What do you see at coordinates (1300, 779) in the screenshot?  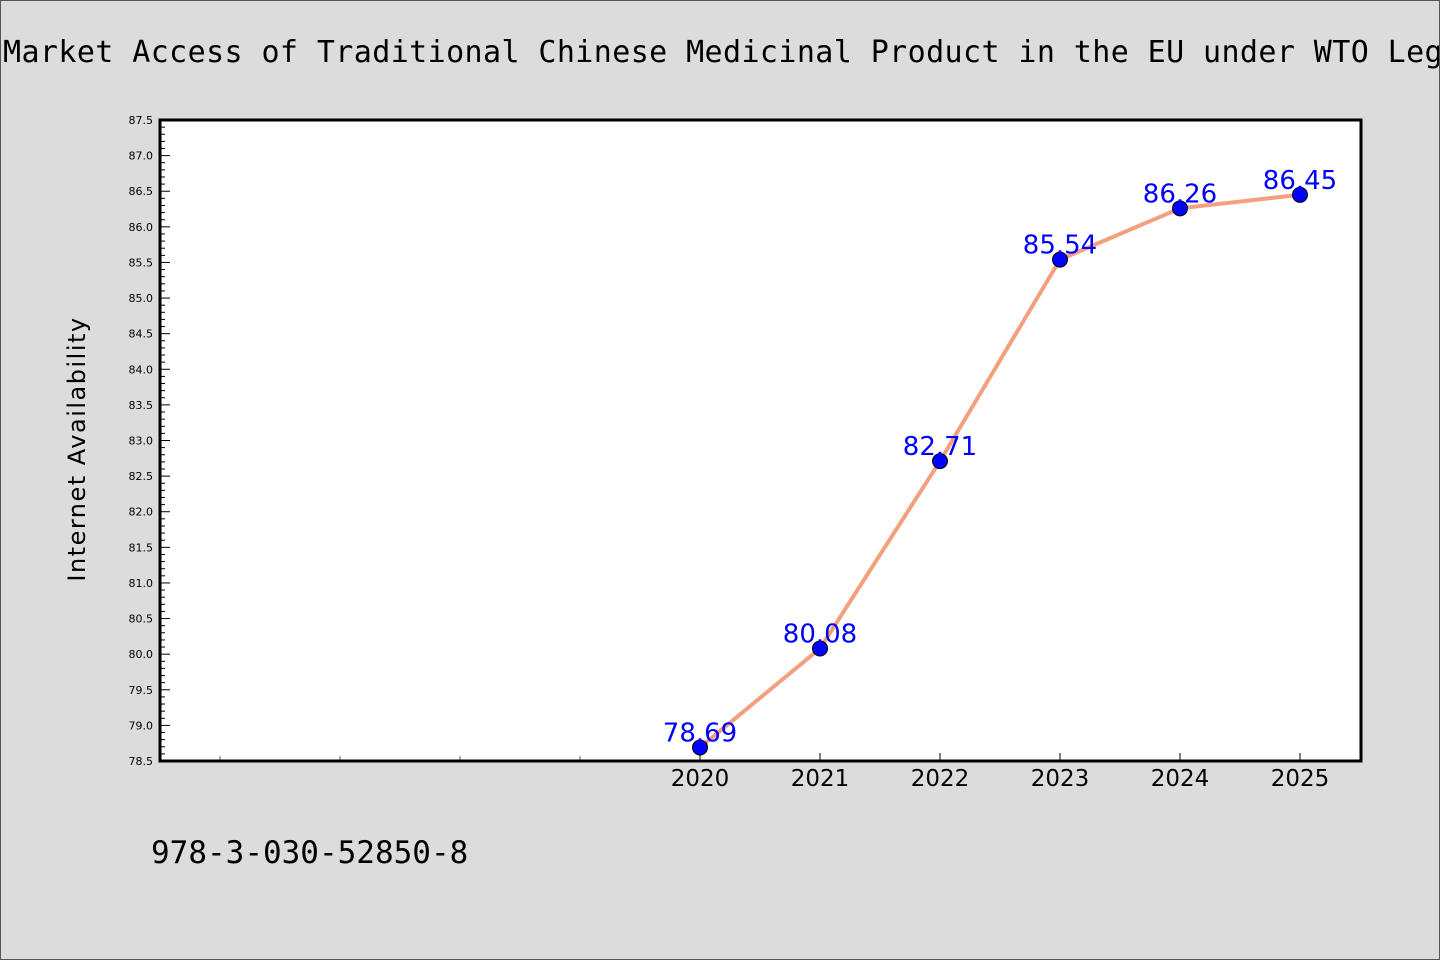 I see `x-tick-label: 2025` at bounding box center [1300, 779].